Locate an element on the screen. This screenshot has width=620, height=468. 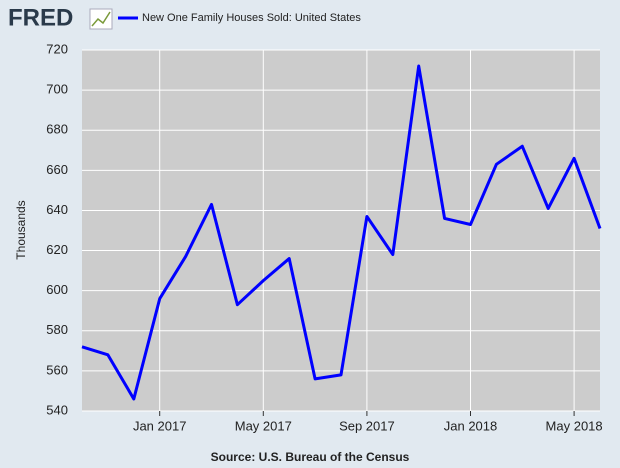
logo-icon is located at coordinates (101, 19).